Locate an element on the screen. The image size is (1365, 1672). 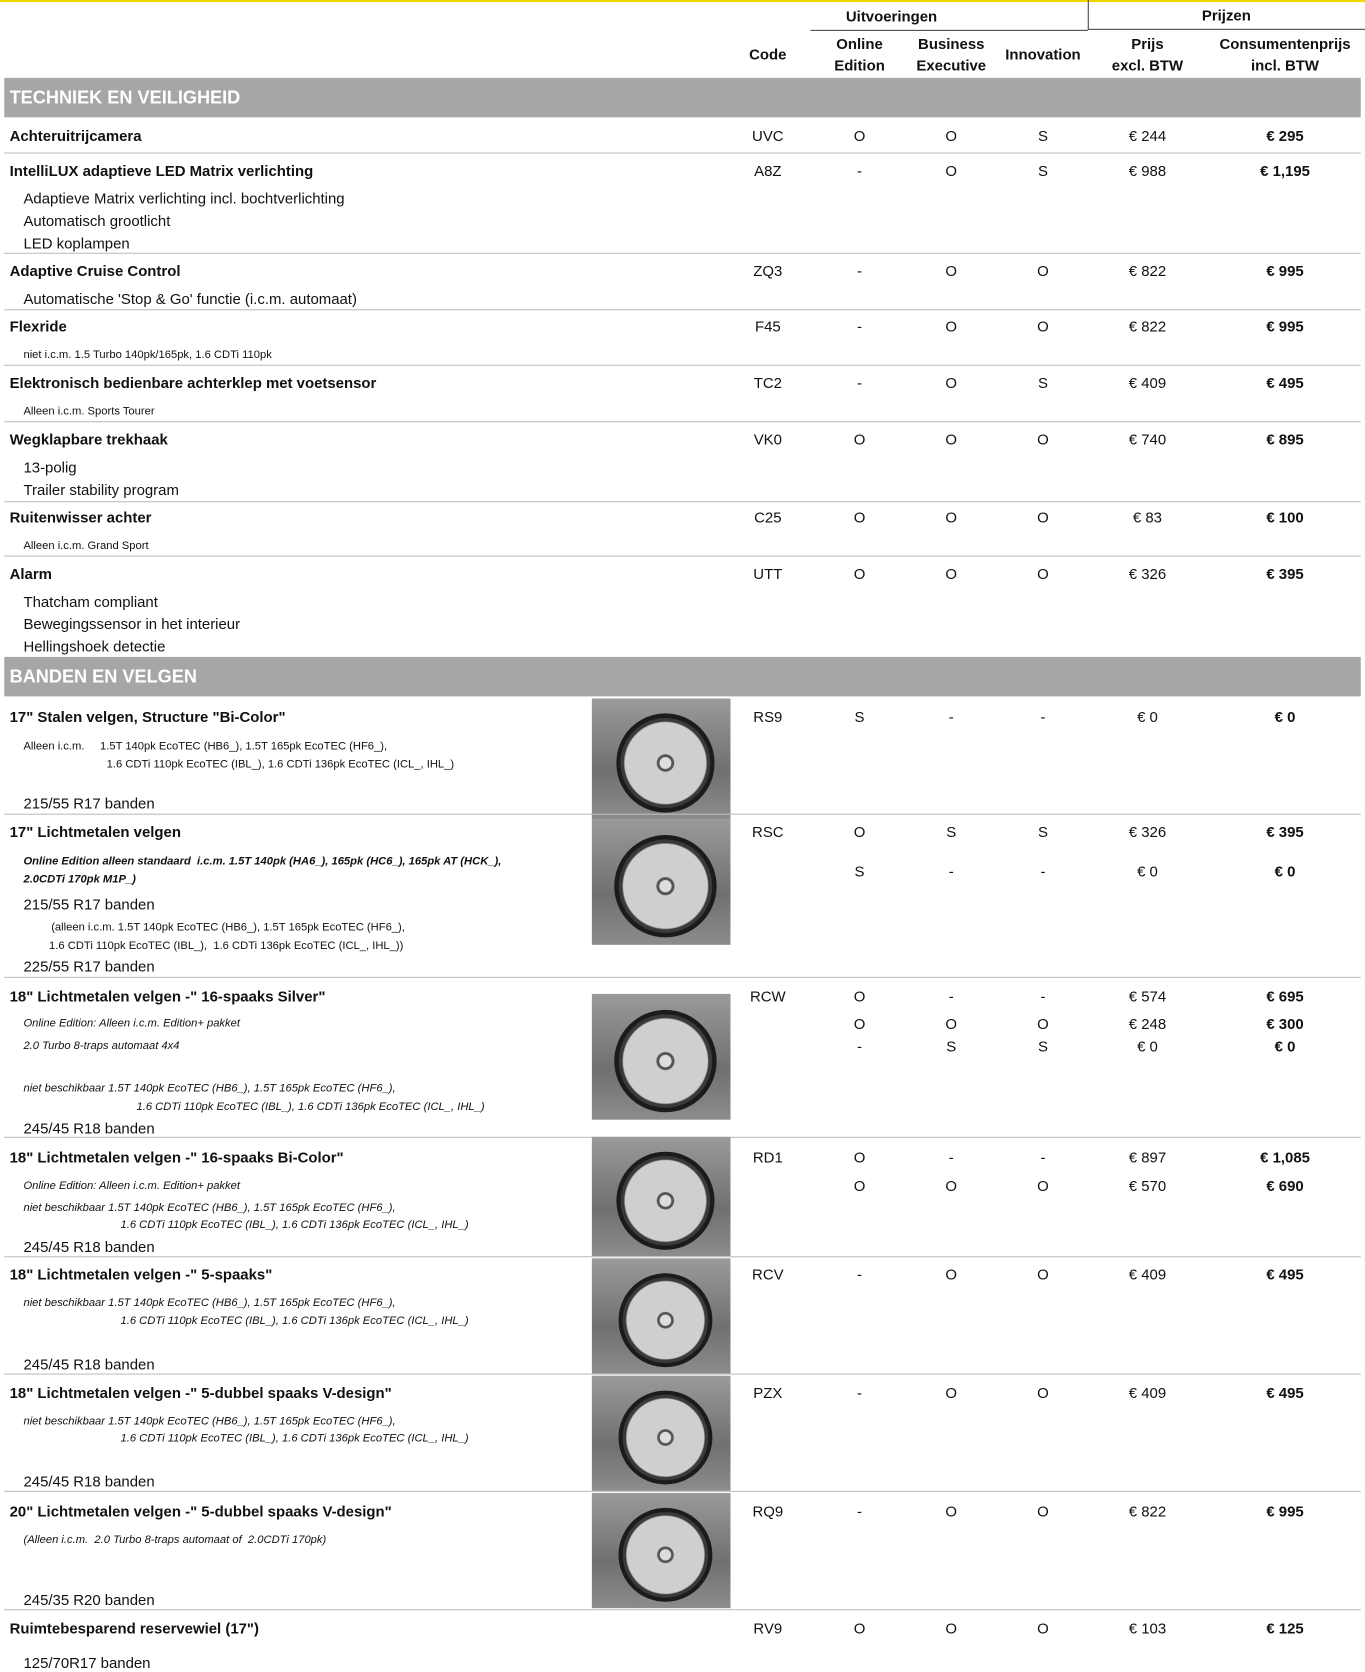
option-note: Automatisch grootlicht is located at coordinates (97, 221).